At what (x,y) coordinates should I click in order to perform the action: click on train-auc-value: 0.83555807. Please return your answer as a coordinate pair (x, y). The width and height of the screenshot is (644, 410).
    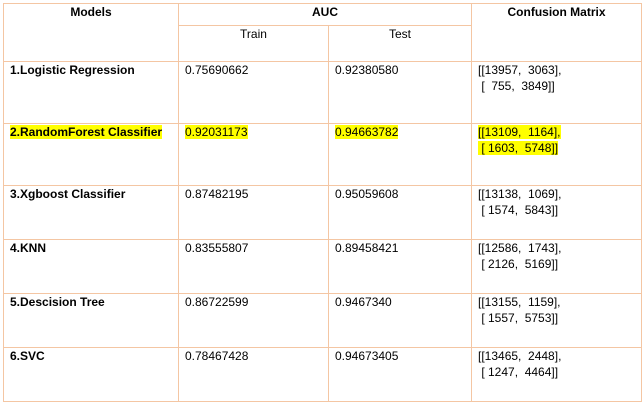
    Looking at the image, I should click on (217, 248).